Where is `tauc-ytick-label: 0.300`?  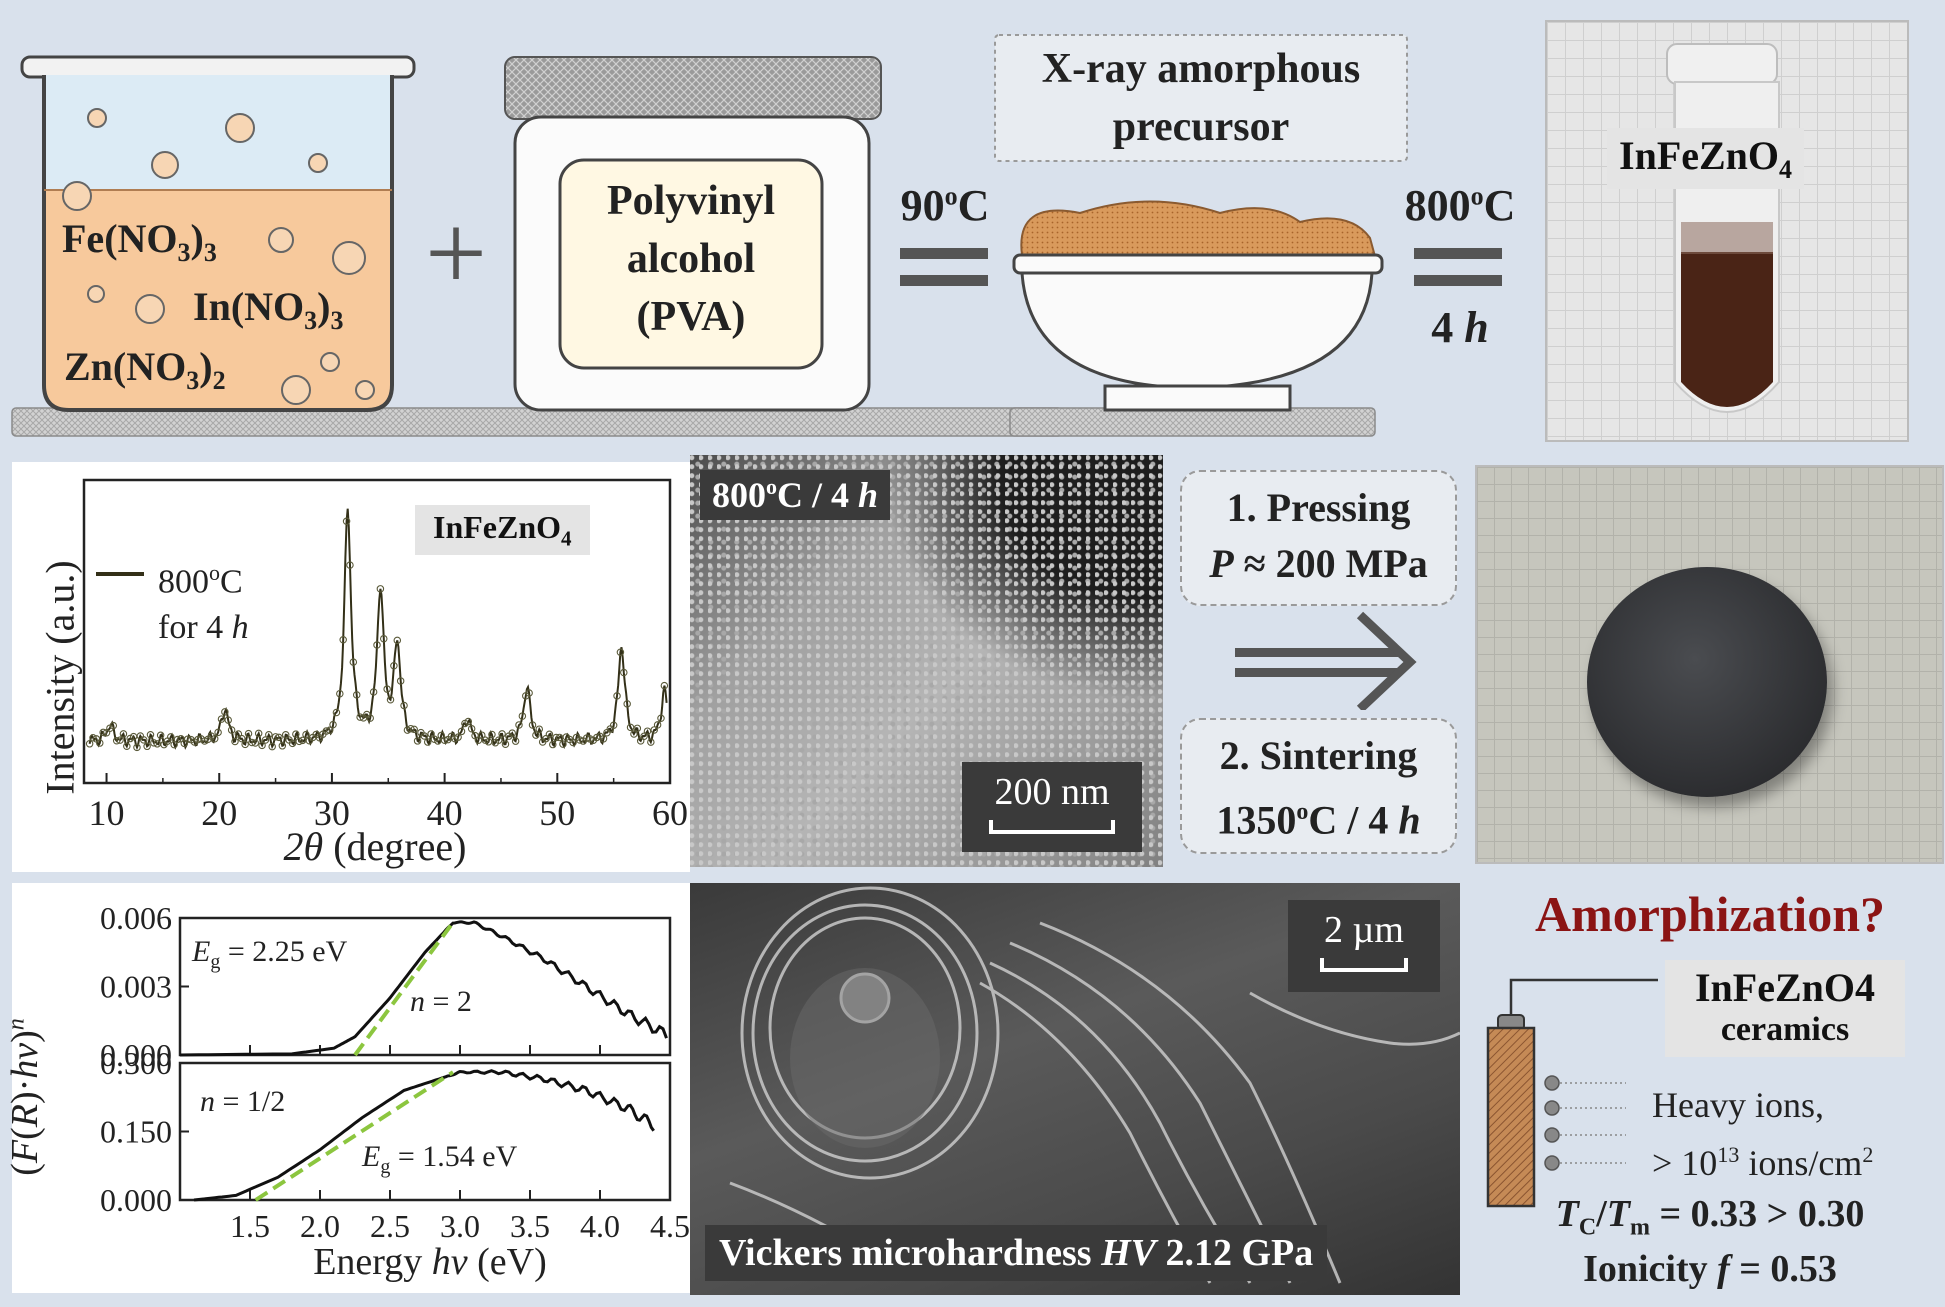 tauc-ytick-label: 0.300 is located at coordinates (136, 1063).